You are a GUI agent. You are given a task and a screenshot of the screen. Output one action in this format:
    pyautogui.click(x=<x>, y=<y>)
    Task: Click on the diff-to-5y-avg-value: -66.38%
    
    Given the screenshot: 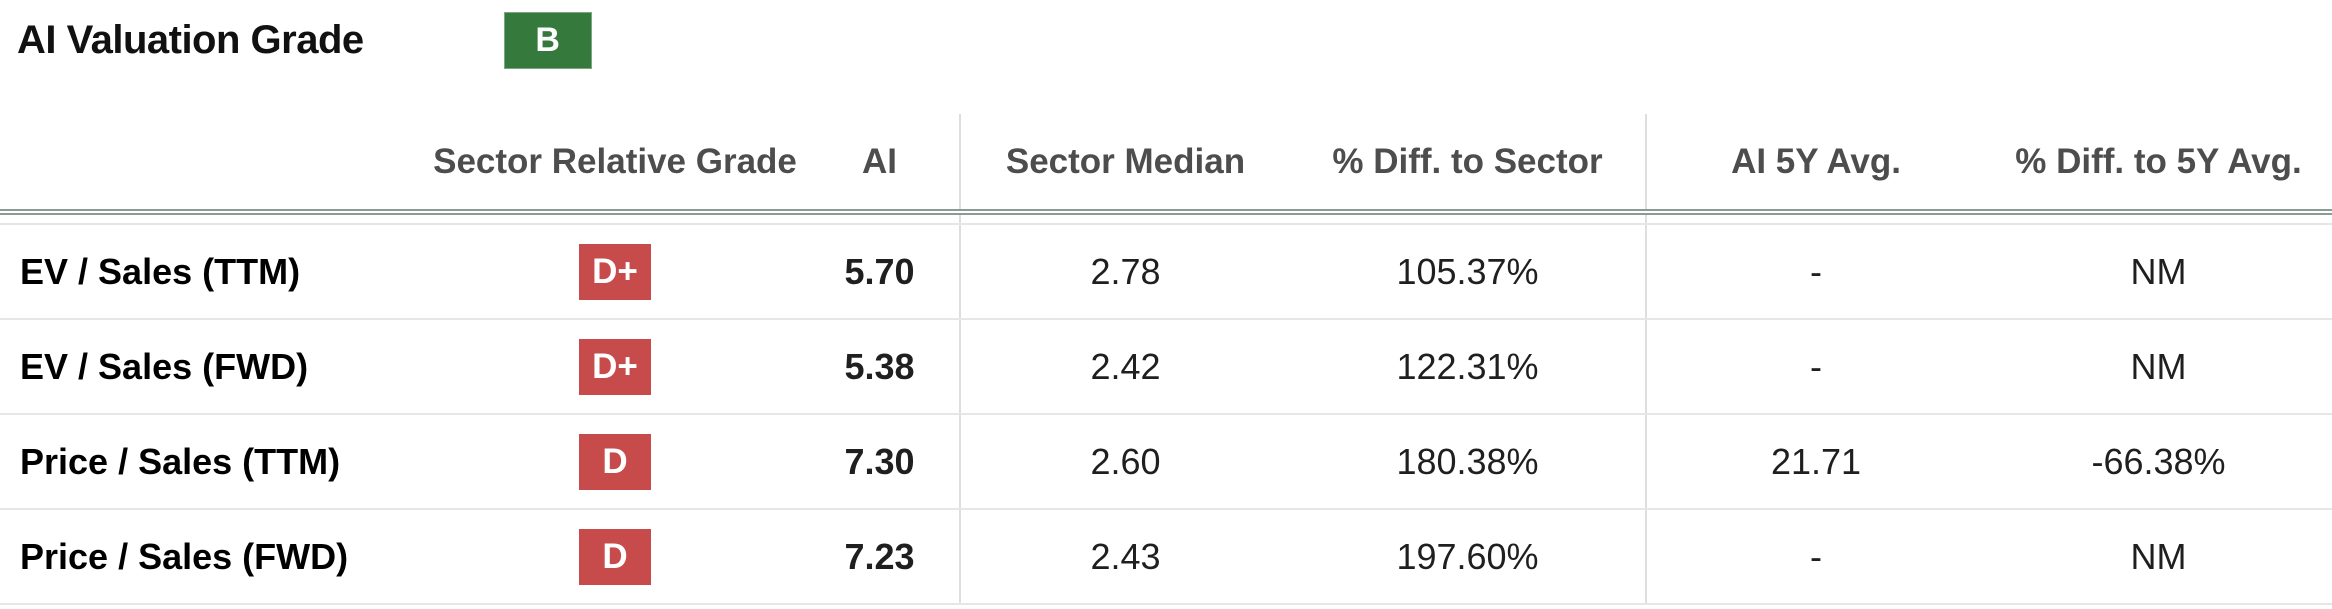 What is the action you would take?
    pyautogui.click(x=2158, y=462)
    